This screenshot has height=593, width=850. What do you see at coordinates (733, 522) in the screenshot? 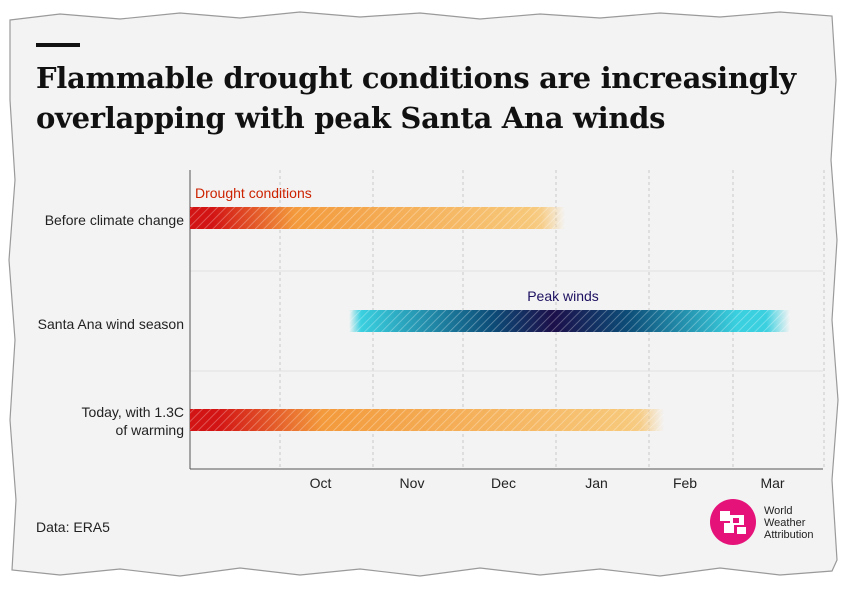
I see `wwa-logo-icon` at bounding box center [733, 522].